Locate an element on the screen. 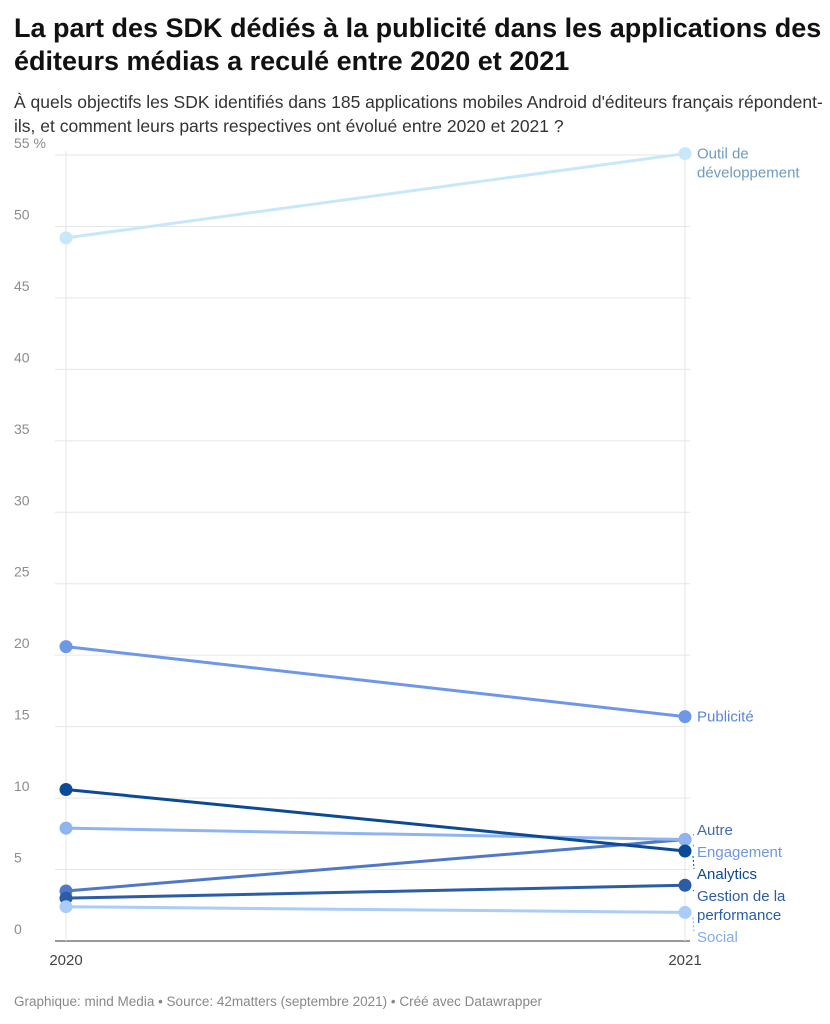  point-publicite-2020 is located at coordinates (66, 647).